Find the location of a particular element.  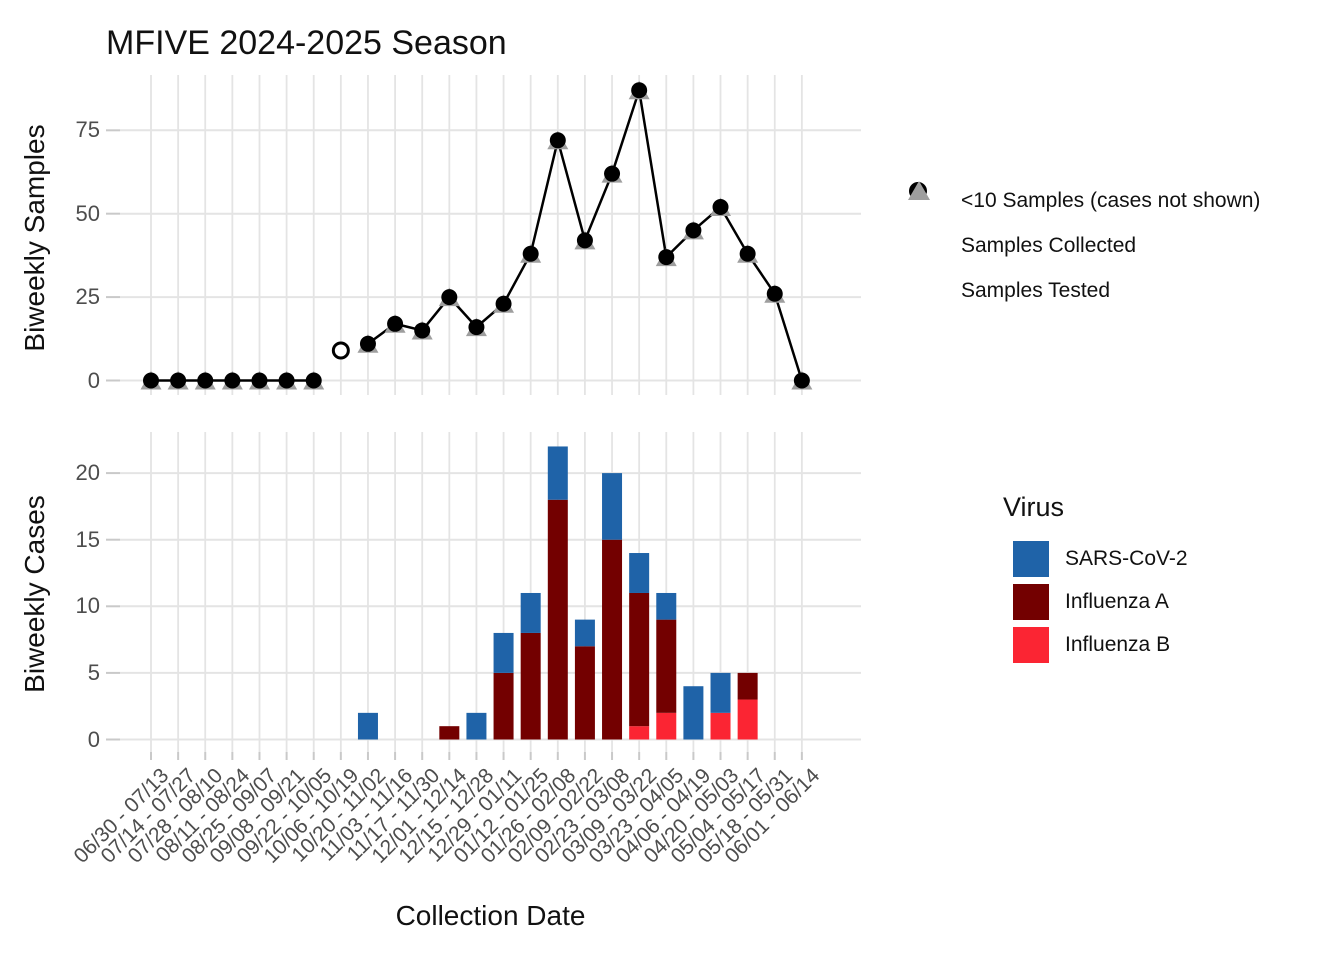

y-tick-label: 25 is located at coordinates (87, 297).